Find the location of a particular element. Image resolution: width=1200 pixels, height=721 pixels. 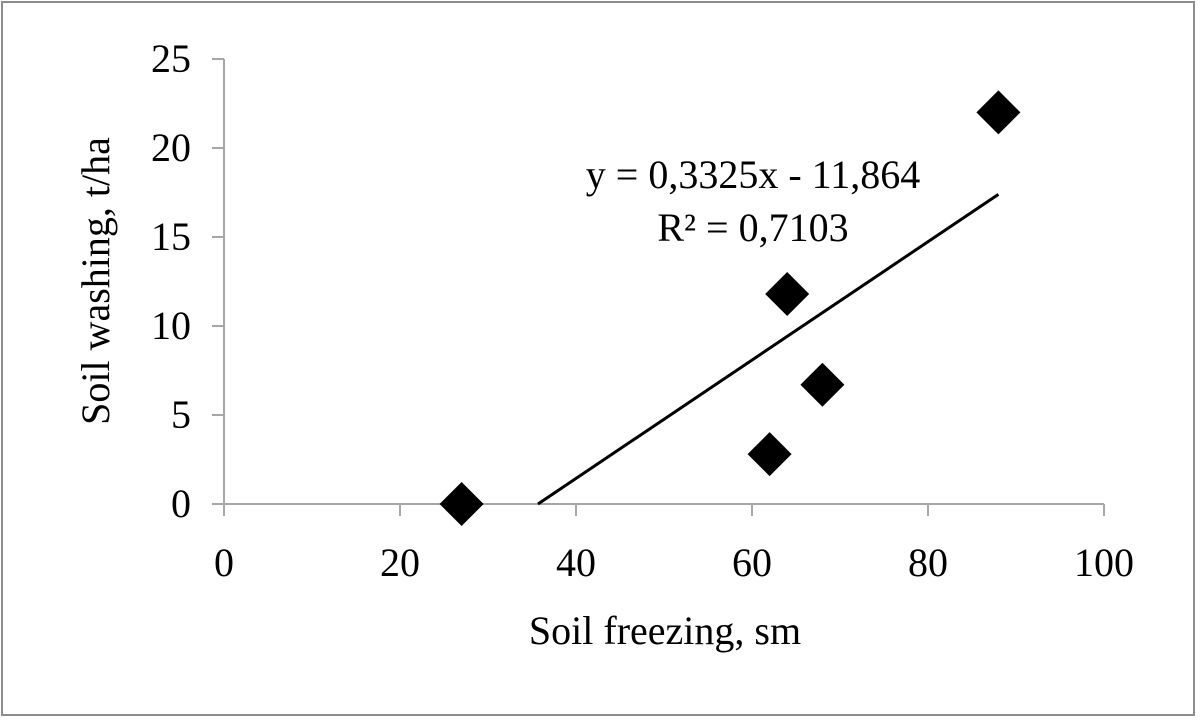

y-tick-label: 10 is located at coordinates (171, 325).